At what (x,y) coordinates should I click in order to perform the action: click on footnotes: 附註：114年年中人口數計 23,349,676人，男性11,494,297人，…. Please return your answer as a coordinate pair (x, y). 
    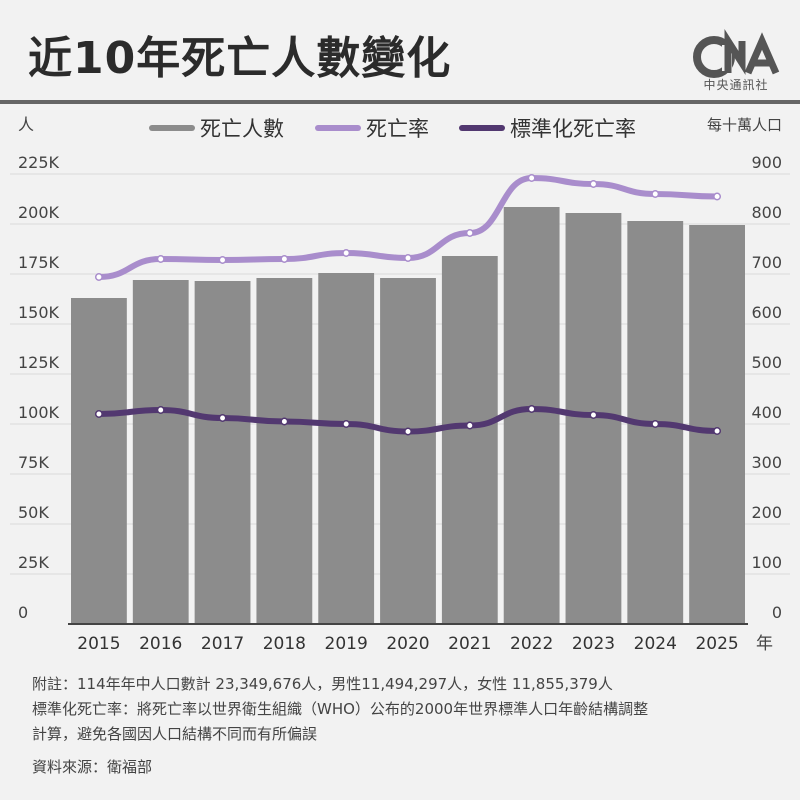
    Looking at the image, I should click on (402, 726).